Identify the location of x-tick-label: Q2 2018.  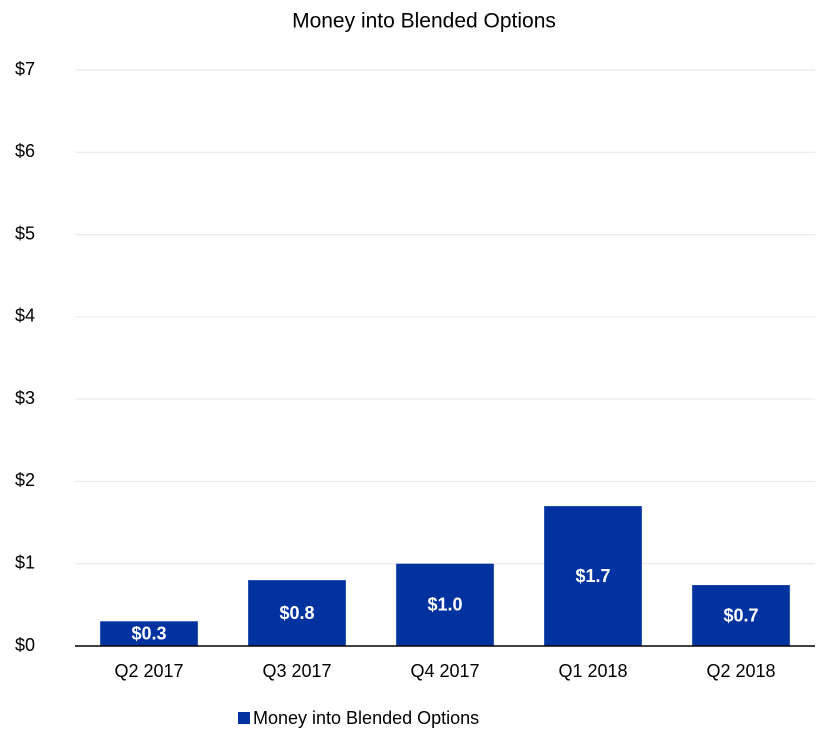
(740, 671).